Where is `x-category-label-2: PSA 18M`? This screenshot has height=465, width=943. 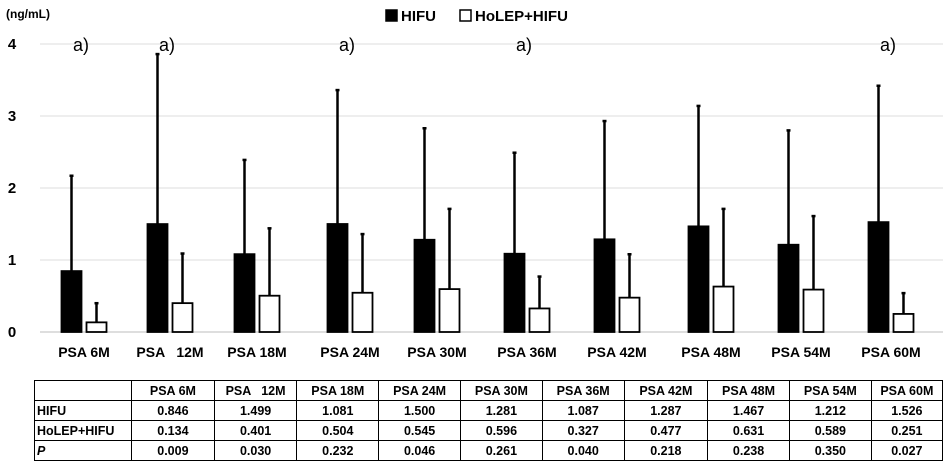
x-category-label-2: PSA 18M is located at coordinates (256, 352).